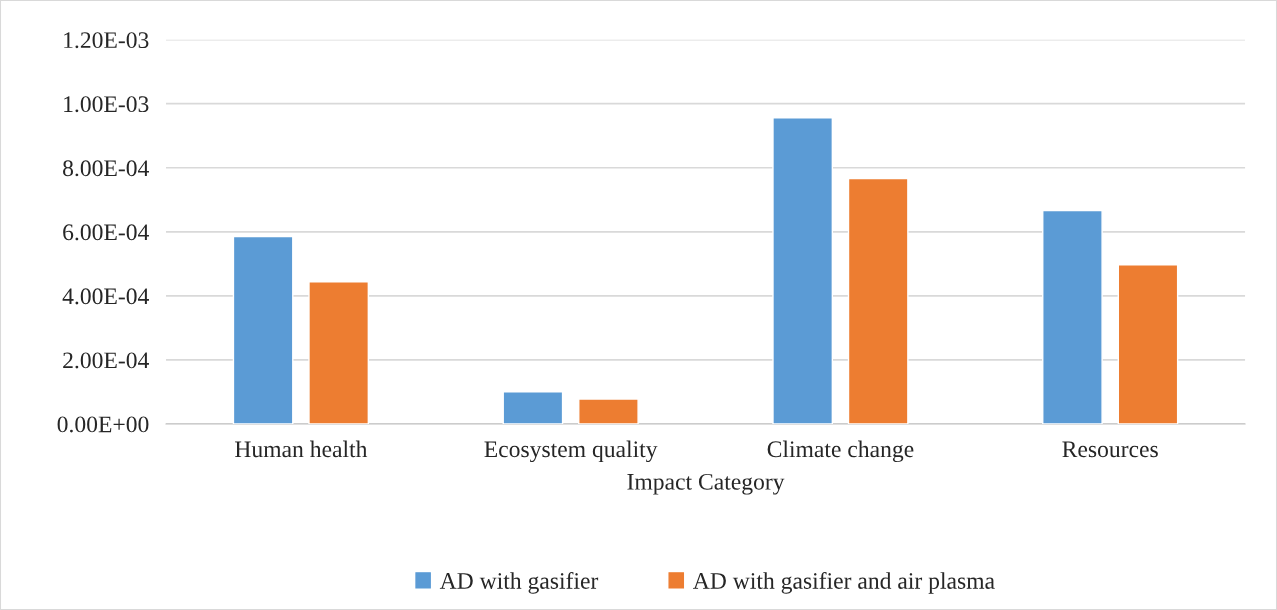 The height and width of the screenshot is (610, 1277). I want to click on x-tick-label: Climate change, so click(840, 451).